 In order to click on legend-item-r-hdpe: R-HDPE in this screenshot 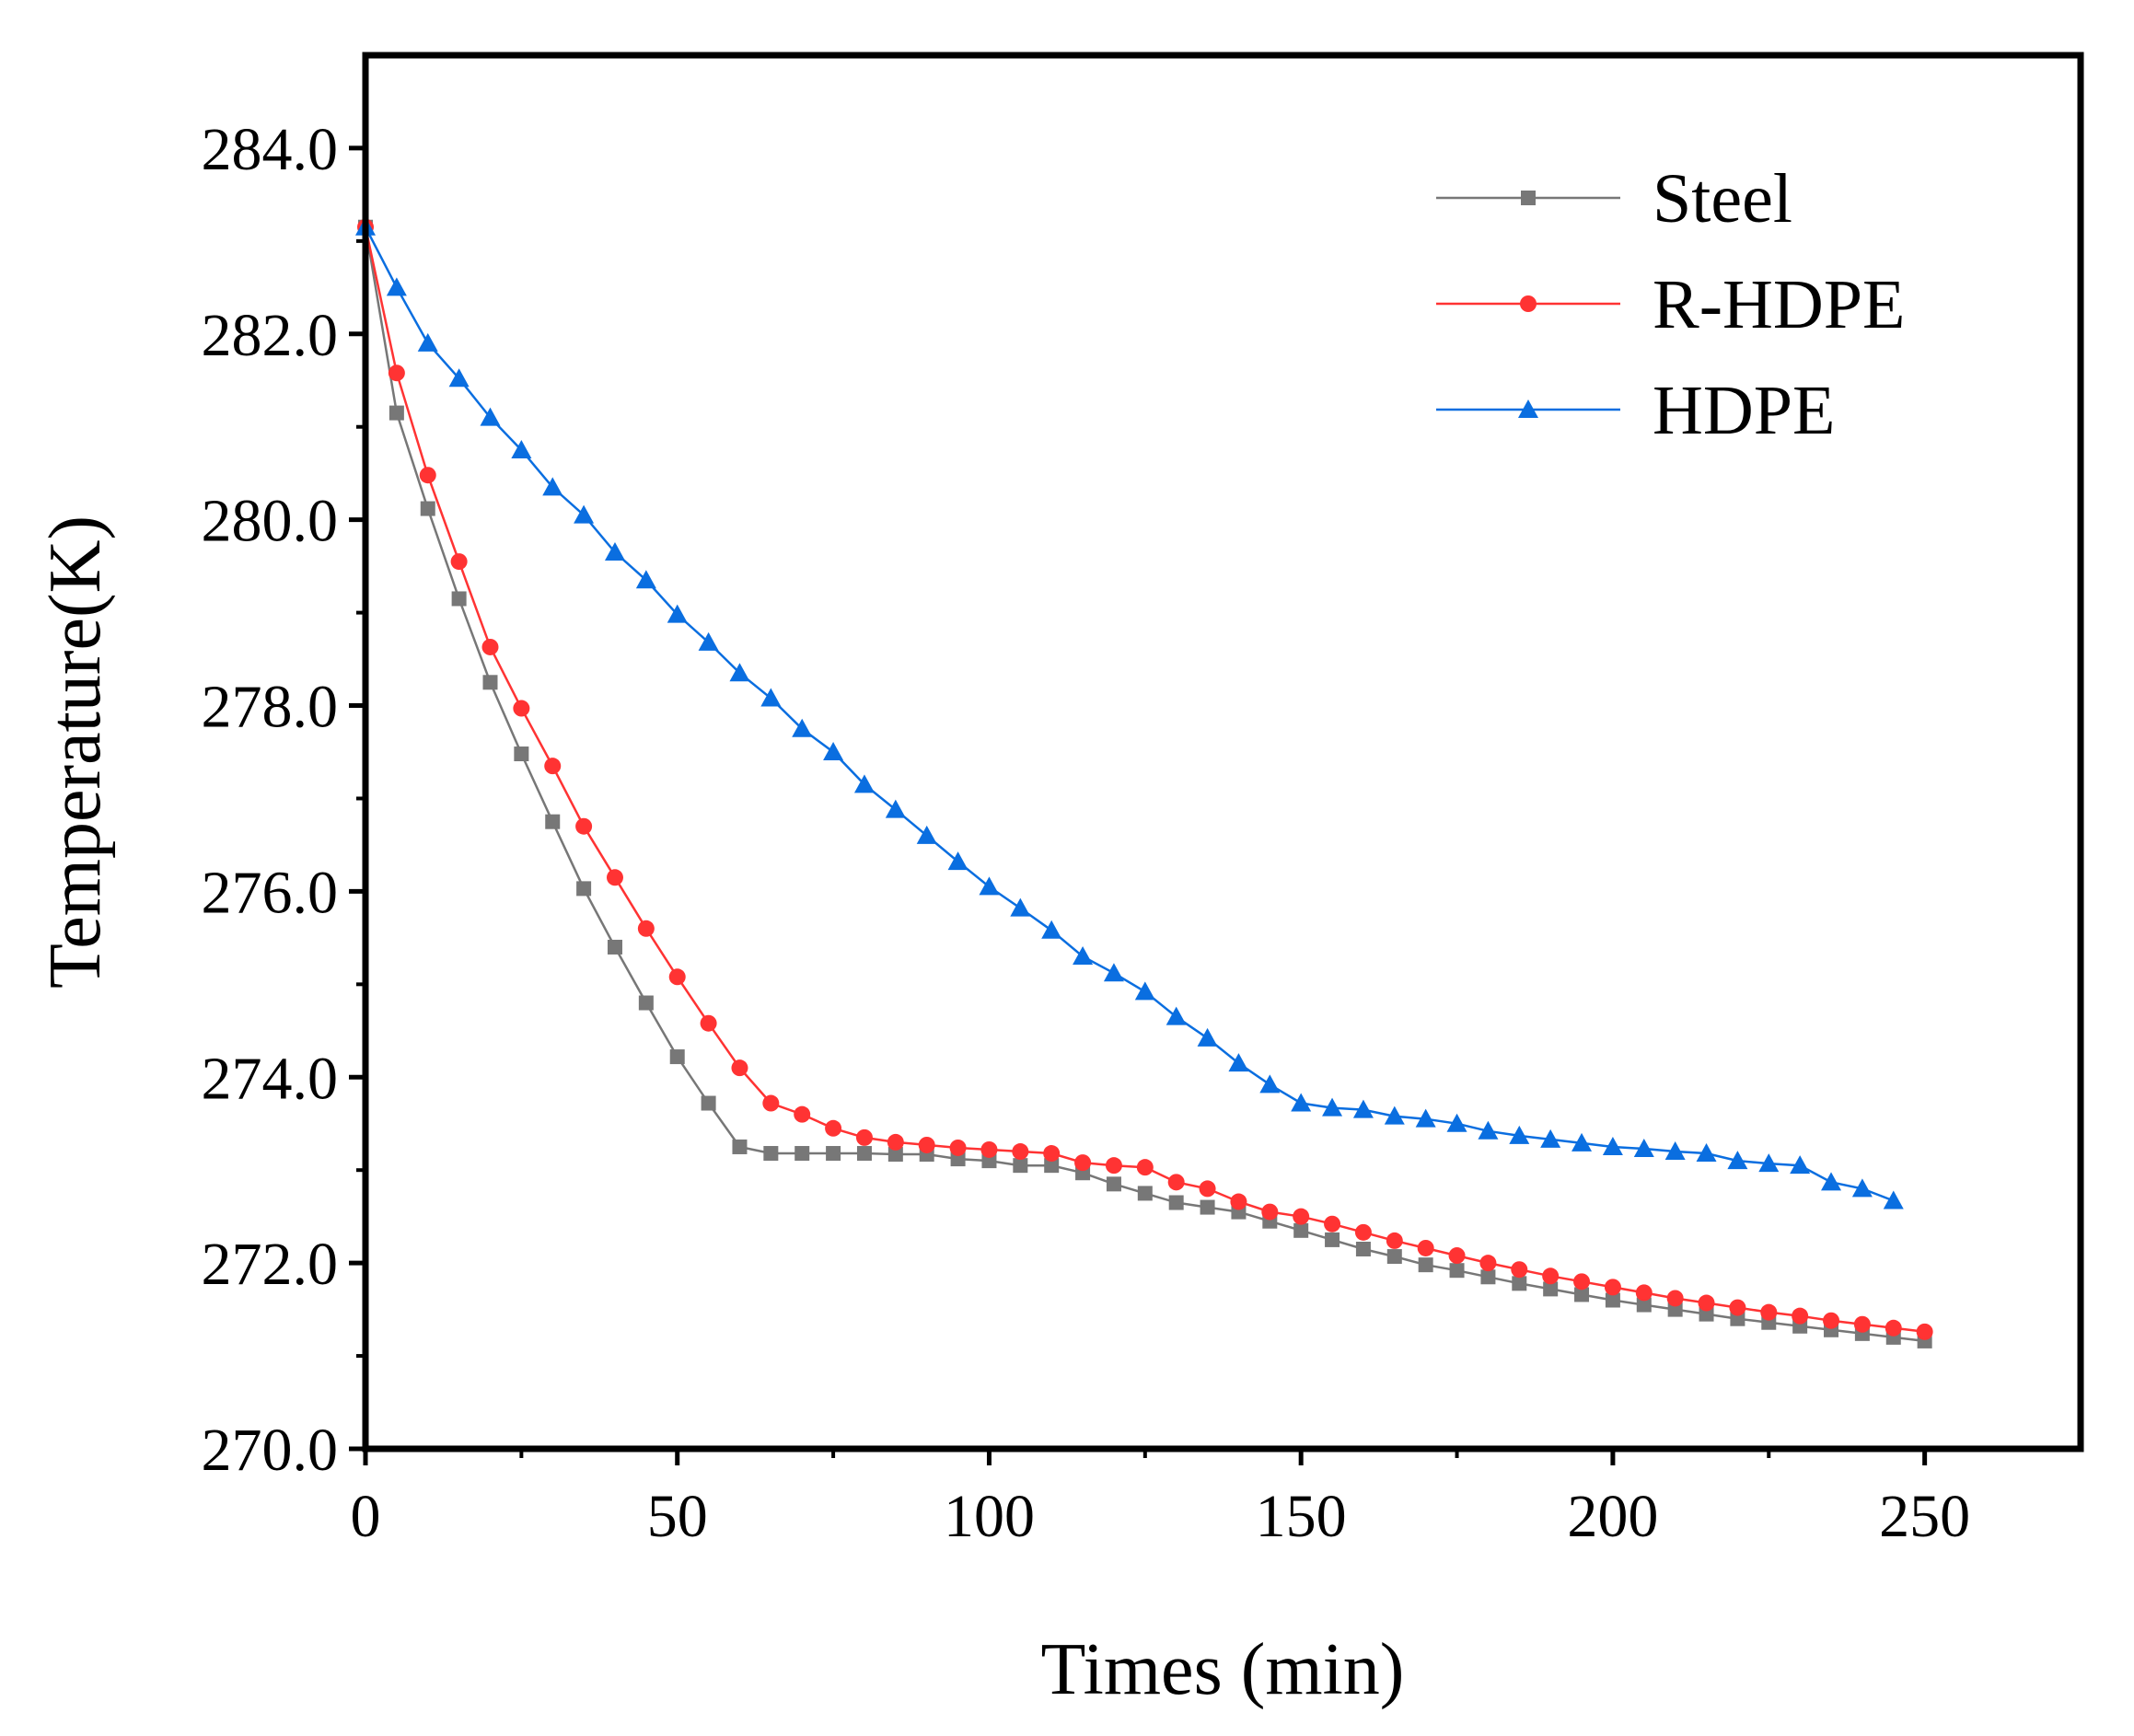, I will do `click(1671, 304)`.